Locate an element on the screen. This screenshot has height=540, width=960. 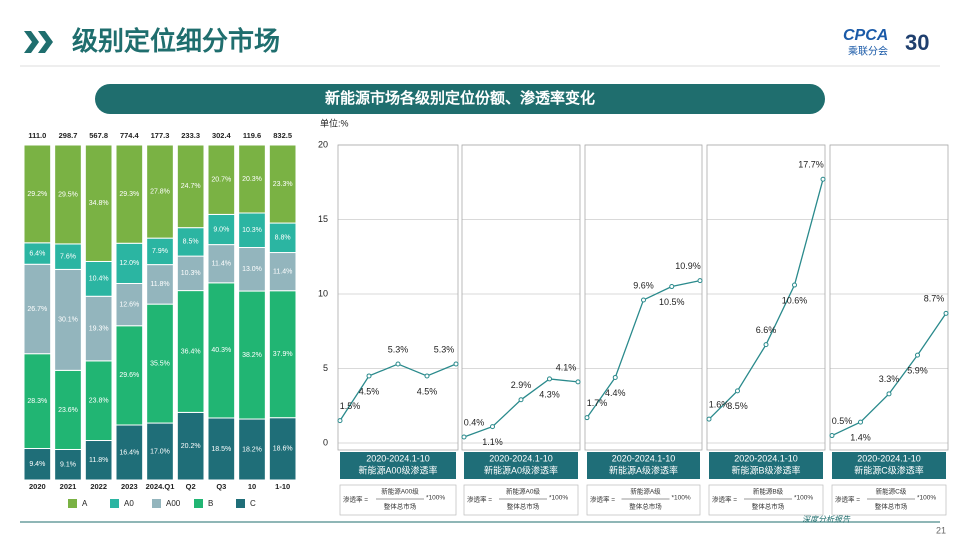
value-label: 1.6% is located at coordinates (719, 405).